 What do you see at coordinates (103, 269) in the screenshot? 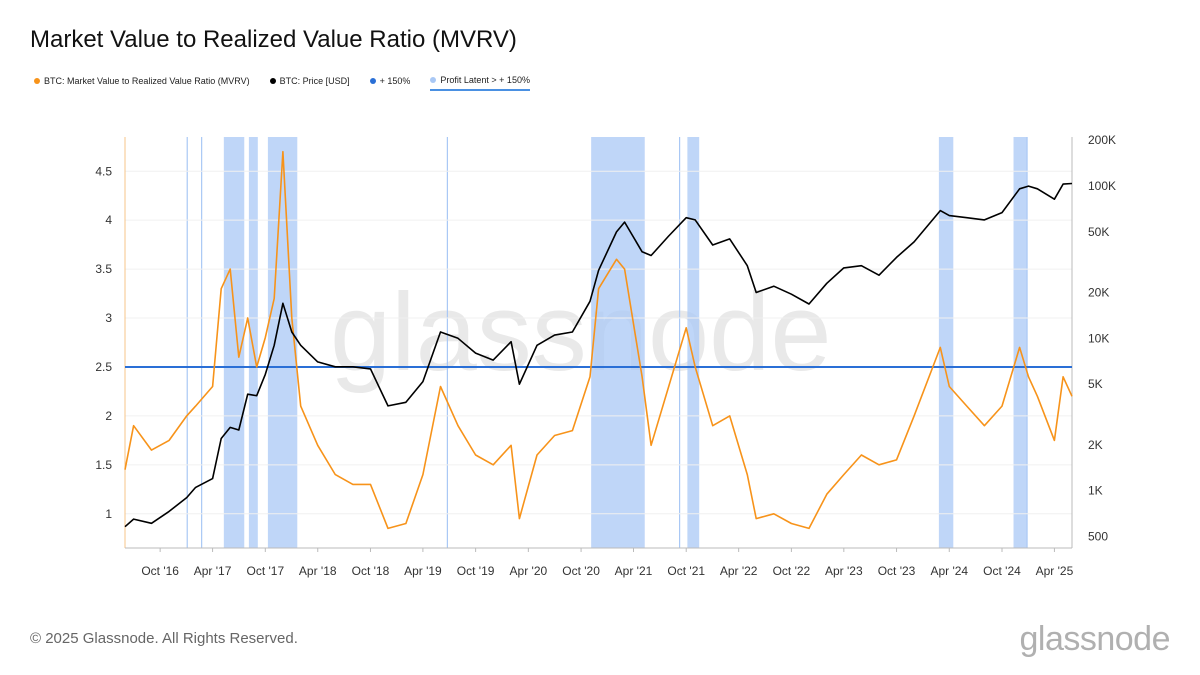
I see `y-left-tick-5: 3.5` at bounding box center [103, 269].